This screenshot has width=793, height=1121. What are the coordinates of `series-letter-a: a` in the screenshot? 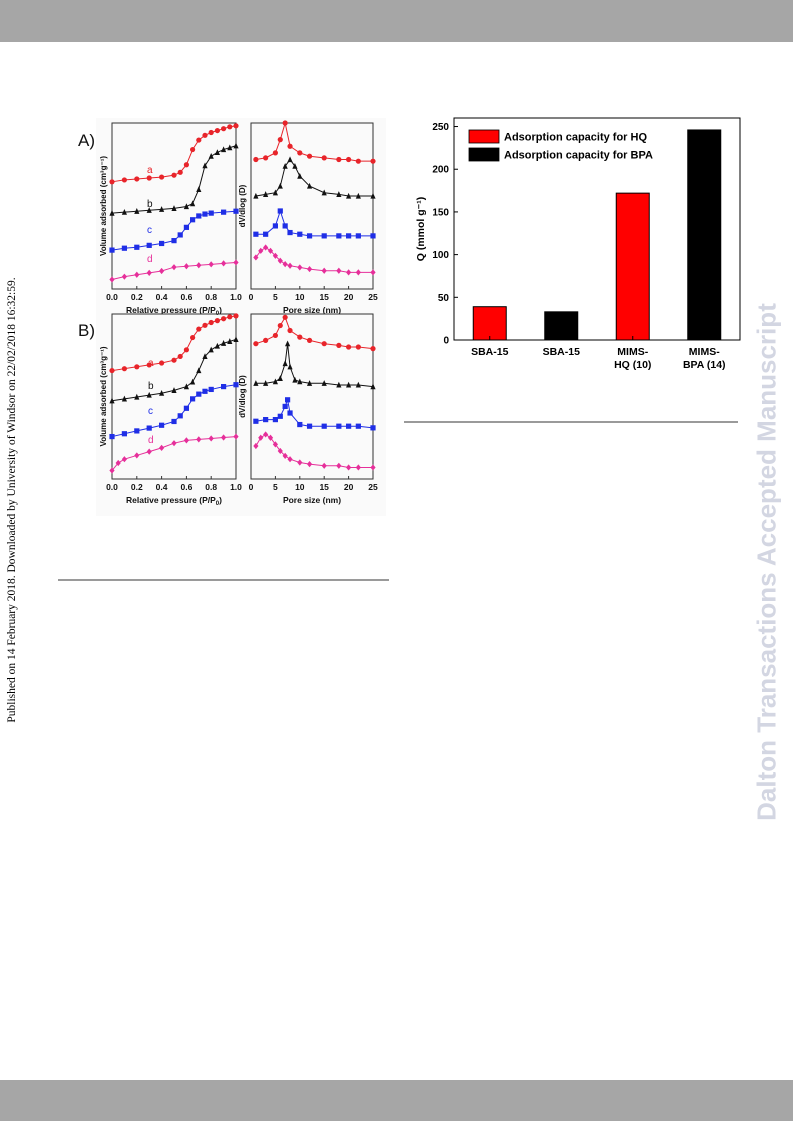 It's located at (151, 363).